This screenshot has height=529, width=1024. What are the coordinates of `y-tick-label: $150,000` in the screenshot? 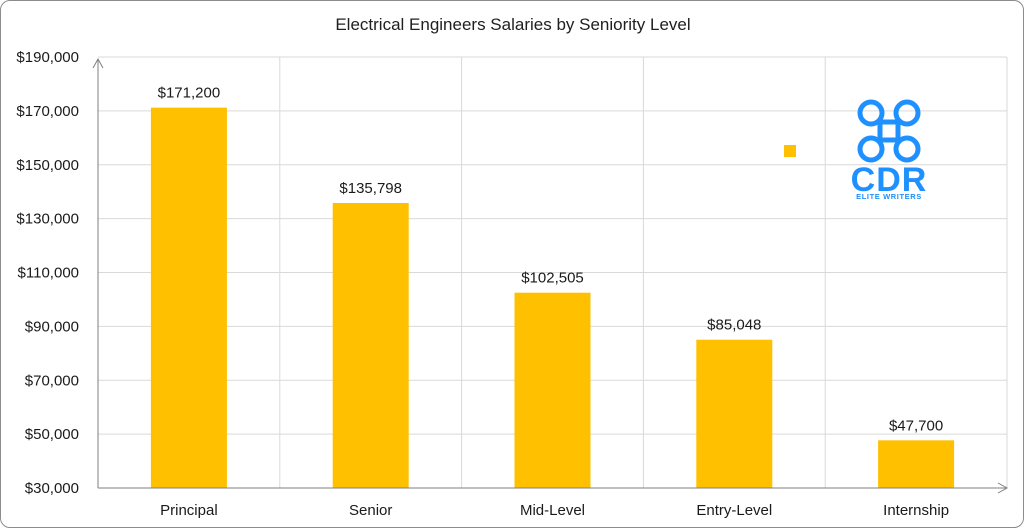 It's located at (47, 165).